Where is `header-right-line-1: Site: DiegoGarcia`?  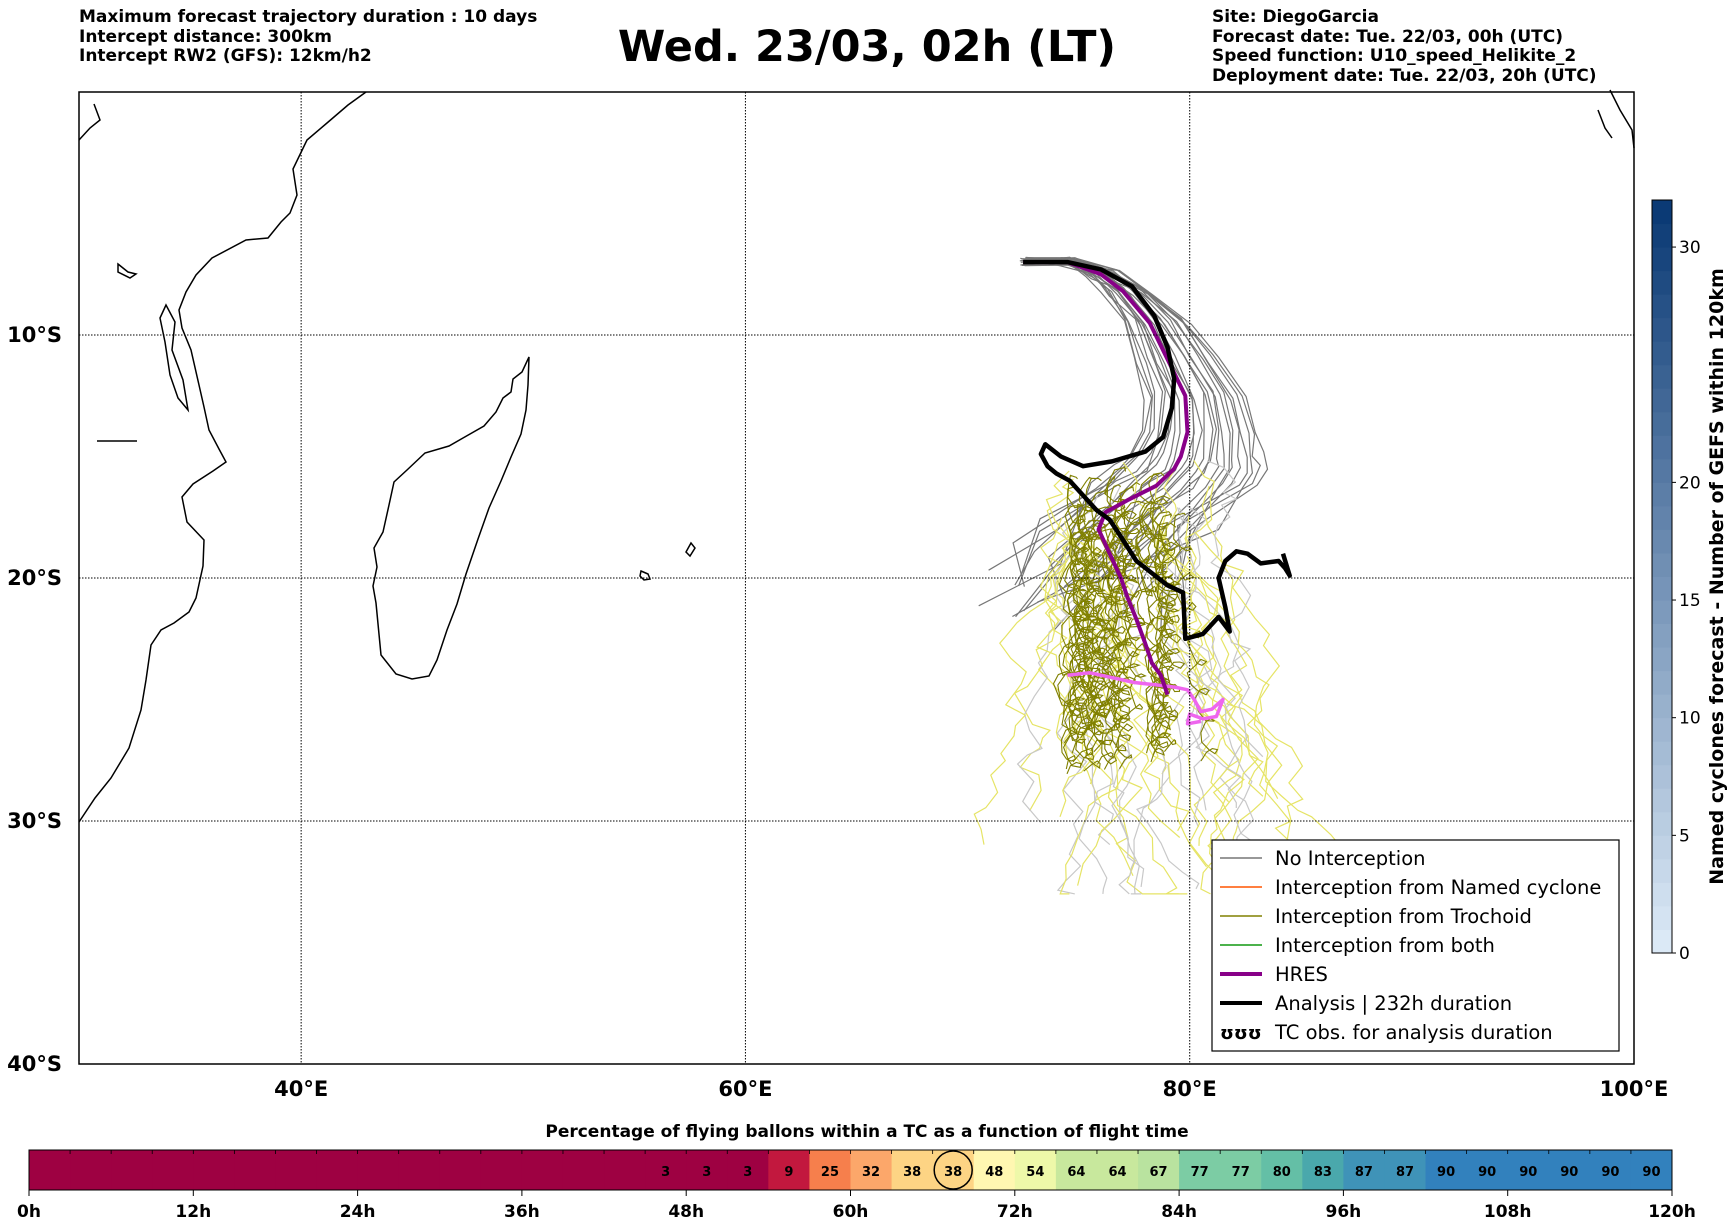
header-right-line-1: Site: DiegoGarcia is located at coordinates (1295, 17).